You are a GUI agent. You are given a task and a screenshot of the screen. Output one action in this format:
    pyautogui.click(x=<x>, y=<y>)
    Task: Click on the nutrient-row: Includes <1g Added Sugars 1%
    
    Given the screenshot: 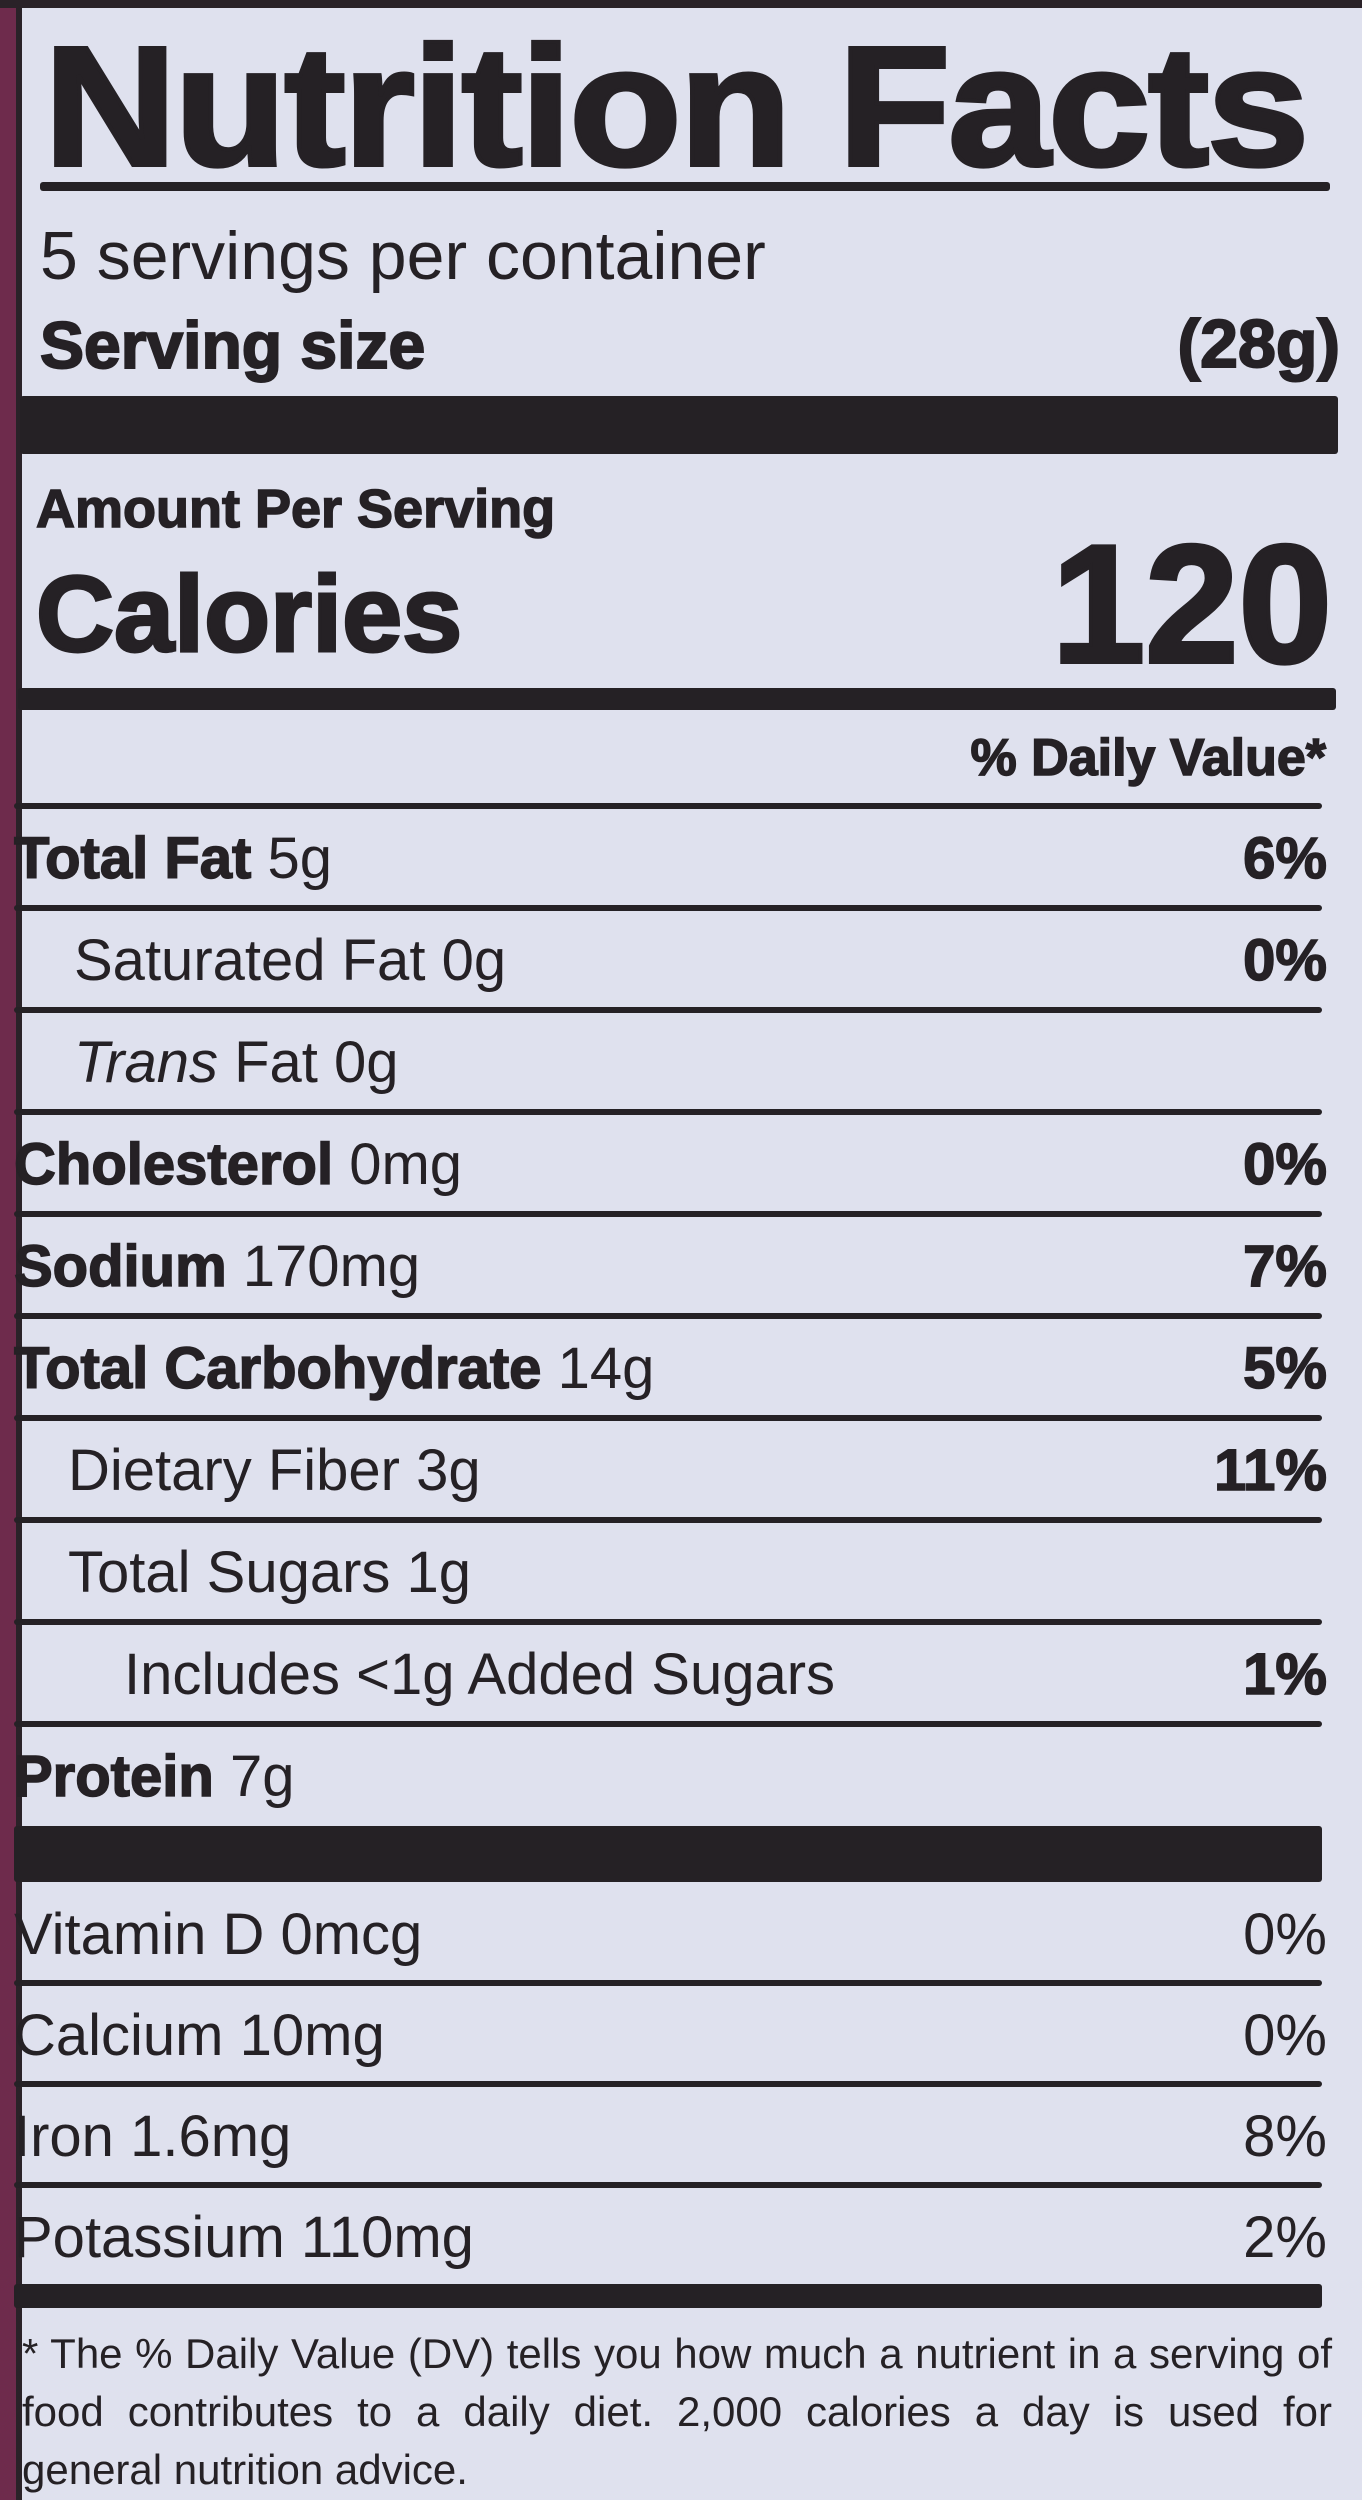 What is the action you would take?
    pyautogui.click(x=671, y=1675)
    